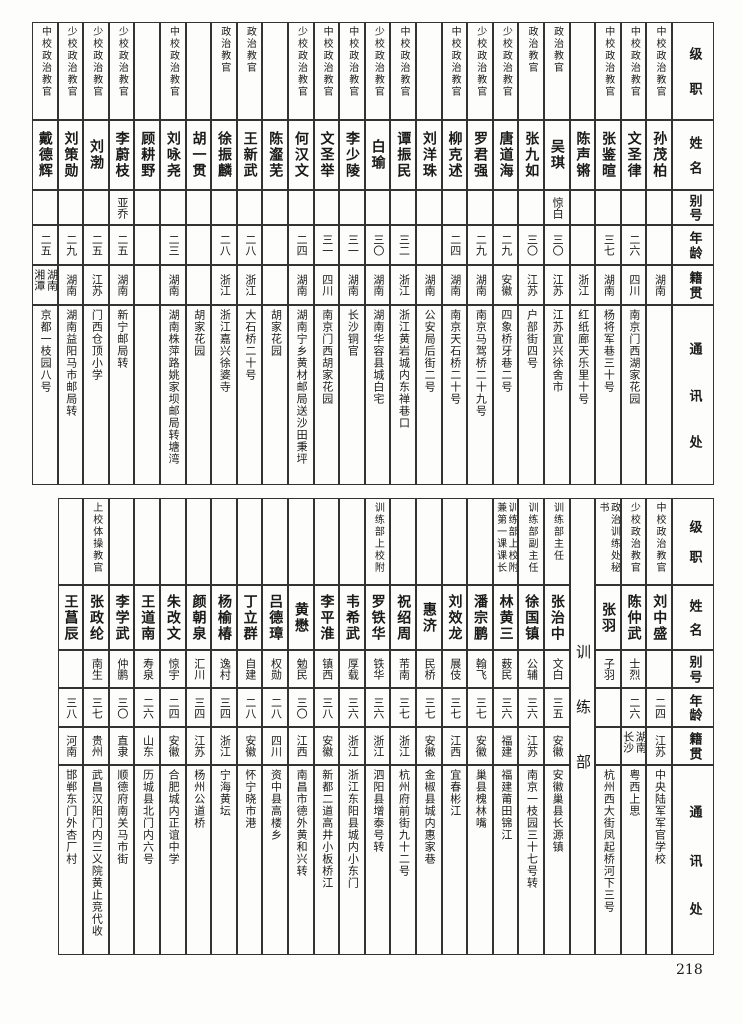 This screenshot has height=1024, width=742. Describe the element at coordinates (480, 395) in the screenshot. I see `cell-address: 南京马驾桥二十九号` at that location.